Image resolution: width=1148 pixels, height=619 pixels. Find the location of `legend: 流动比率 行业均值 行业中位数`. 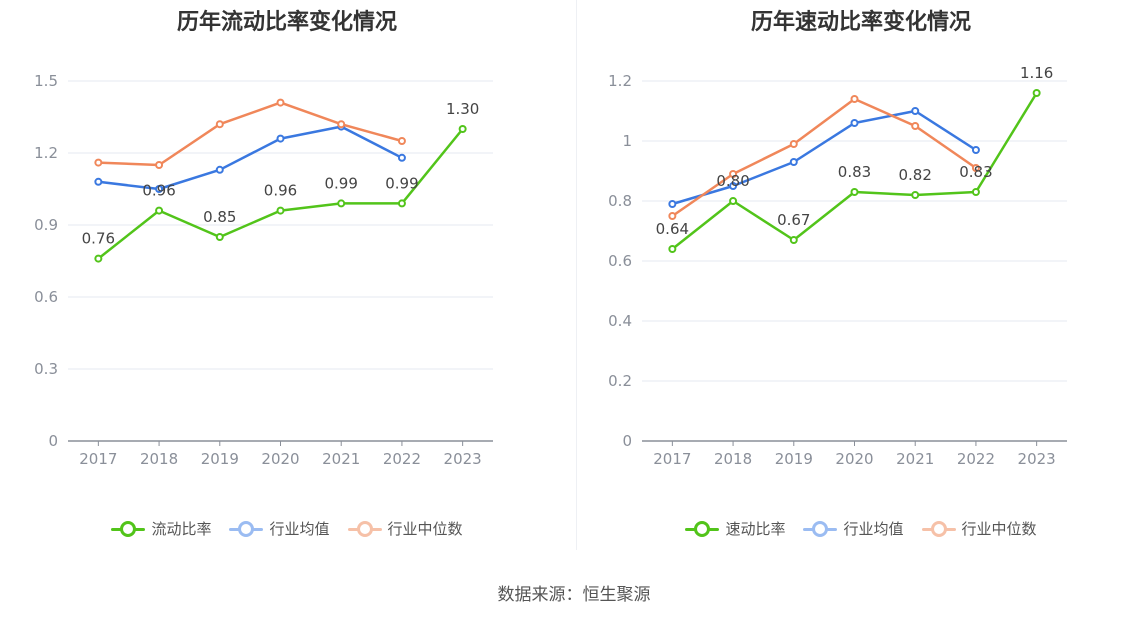

legend: 流动比率 行业均值 行业中位数 is located at coordinates (287, 528).